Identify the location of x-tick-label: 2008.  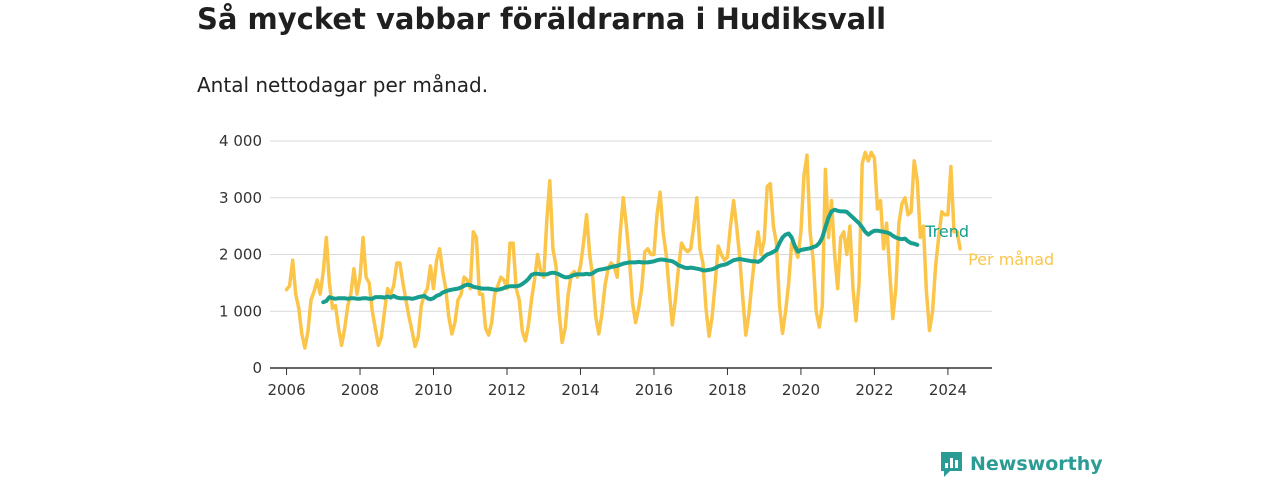
(360, 390).